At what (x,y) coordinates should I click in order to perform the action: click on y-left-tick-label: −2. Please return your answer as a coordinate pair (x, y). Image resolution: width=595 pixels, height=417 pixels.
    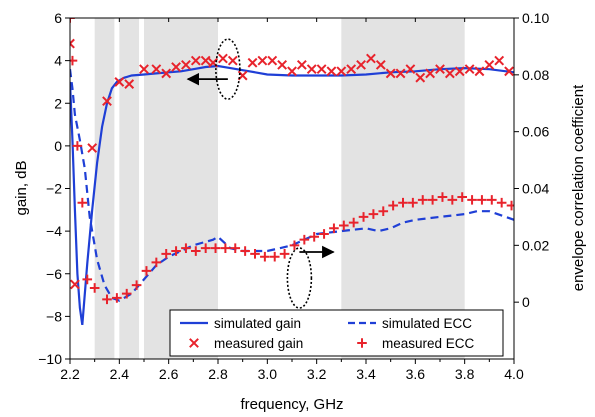
    Looking at the image, I should click on (54, 189).